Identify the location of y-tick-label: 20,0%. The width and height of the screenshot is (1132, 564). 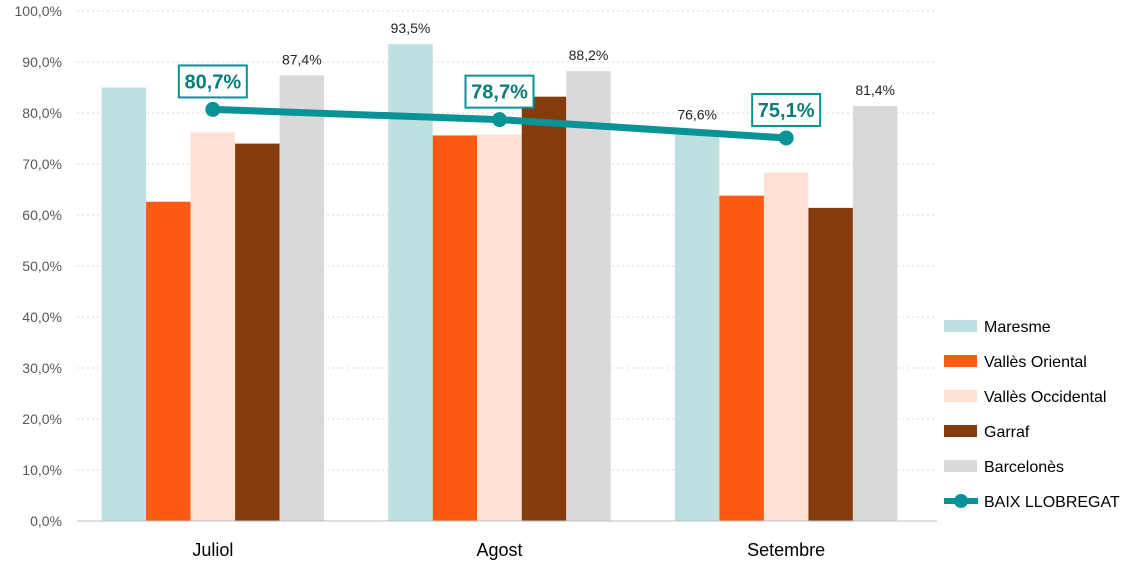
(42, 419).